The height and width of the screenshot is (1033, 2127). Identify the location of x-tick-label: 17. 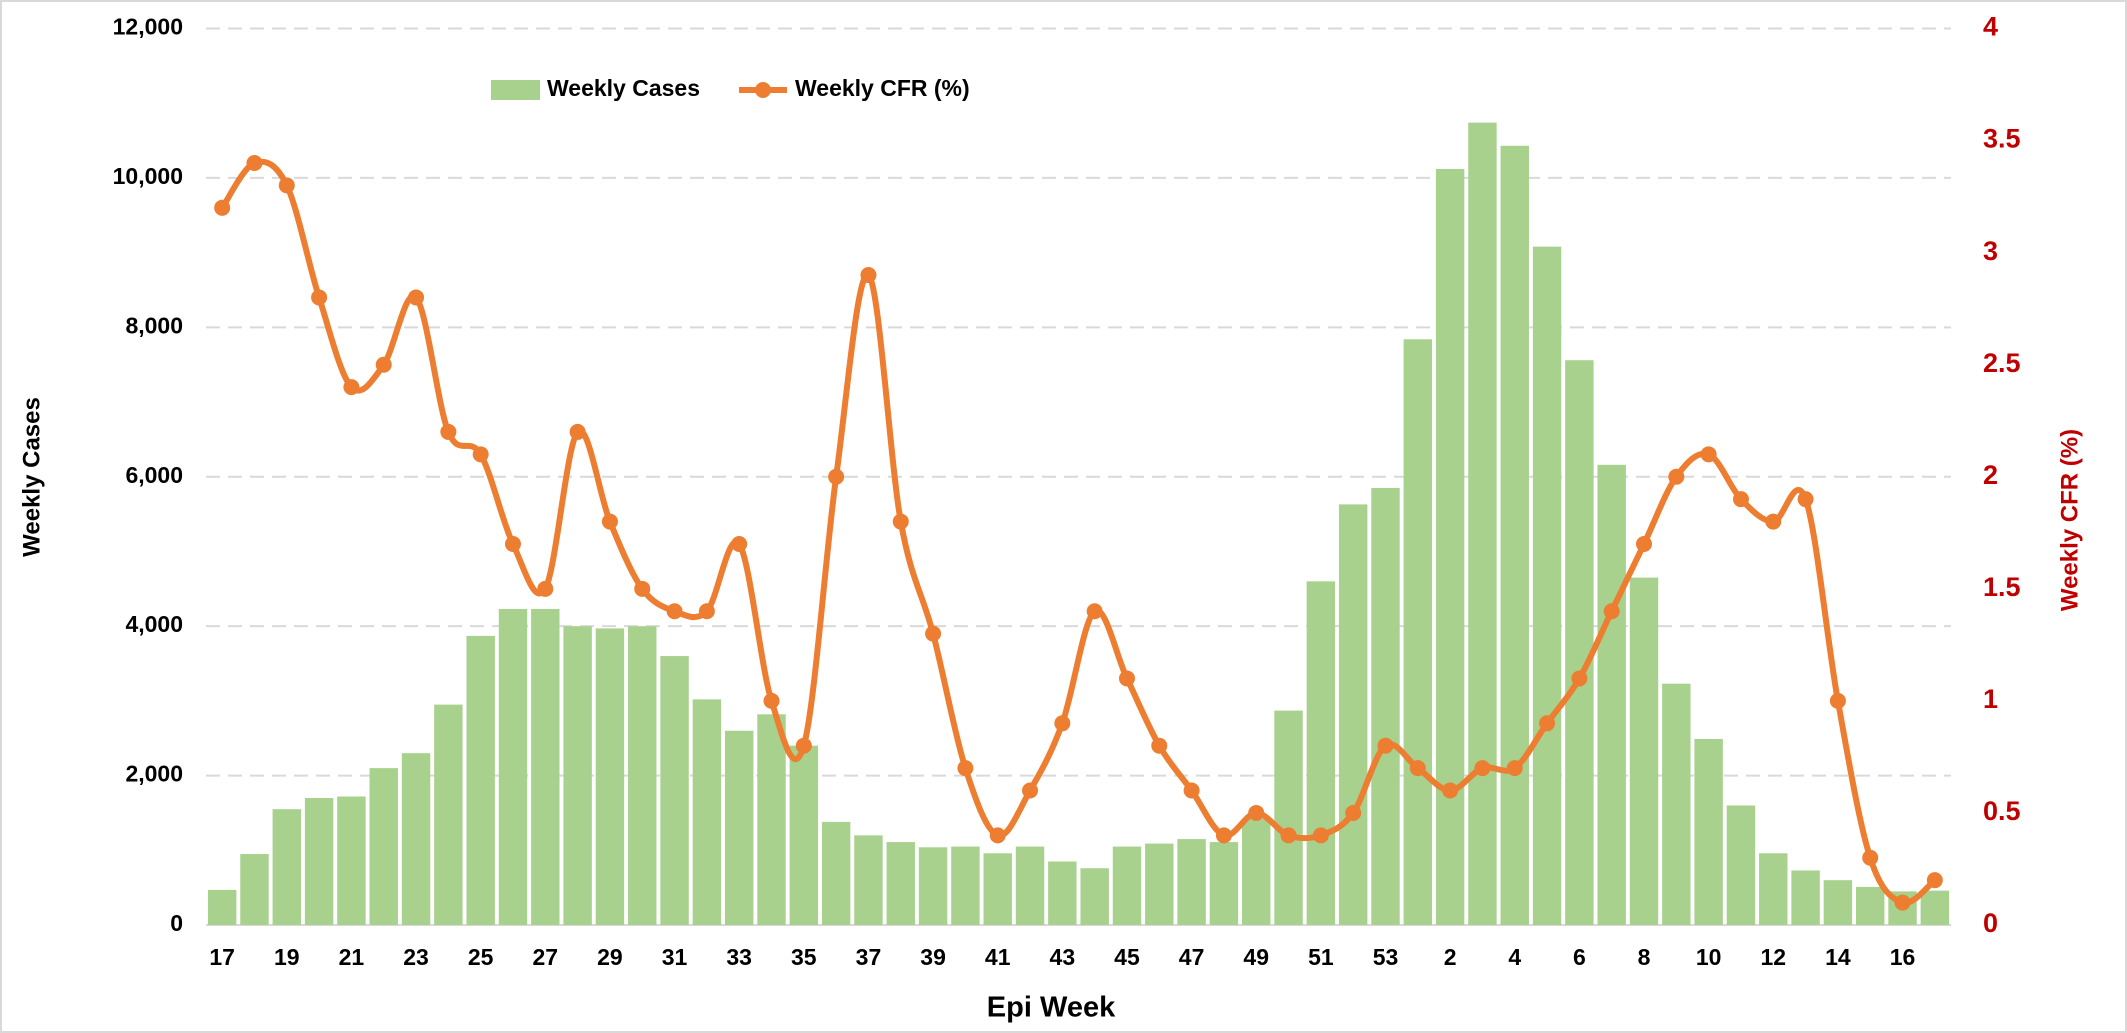
(222, 957).